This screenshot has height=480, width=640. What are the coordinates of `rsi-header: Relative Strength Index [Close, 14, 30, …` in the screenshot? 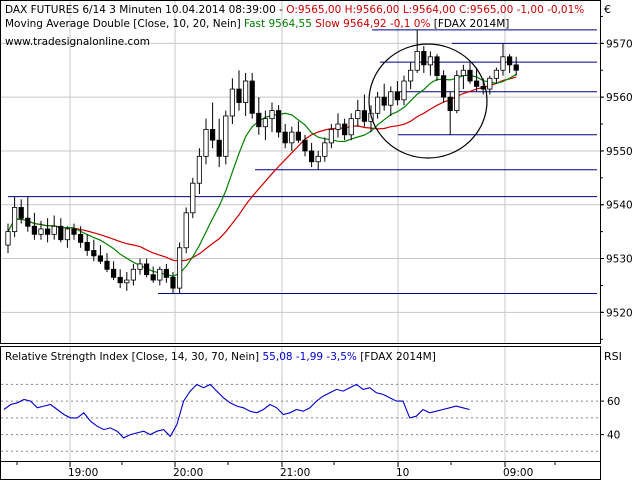 It's located at (220, 357).